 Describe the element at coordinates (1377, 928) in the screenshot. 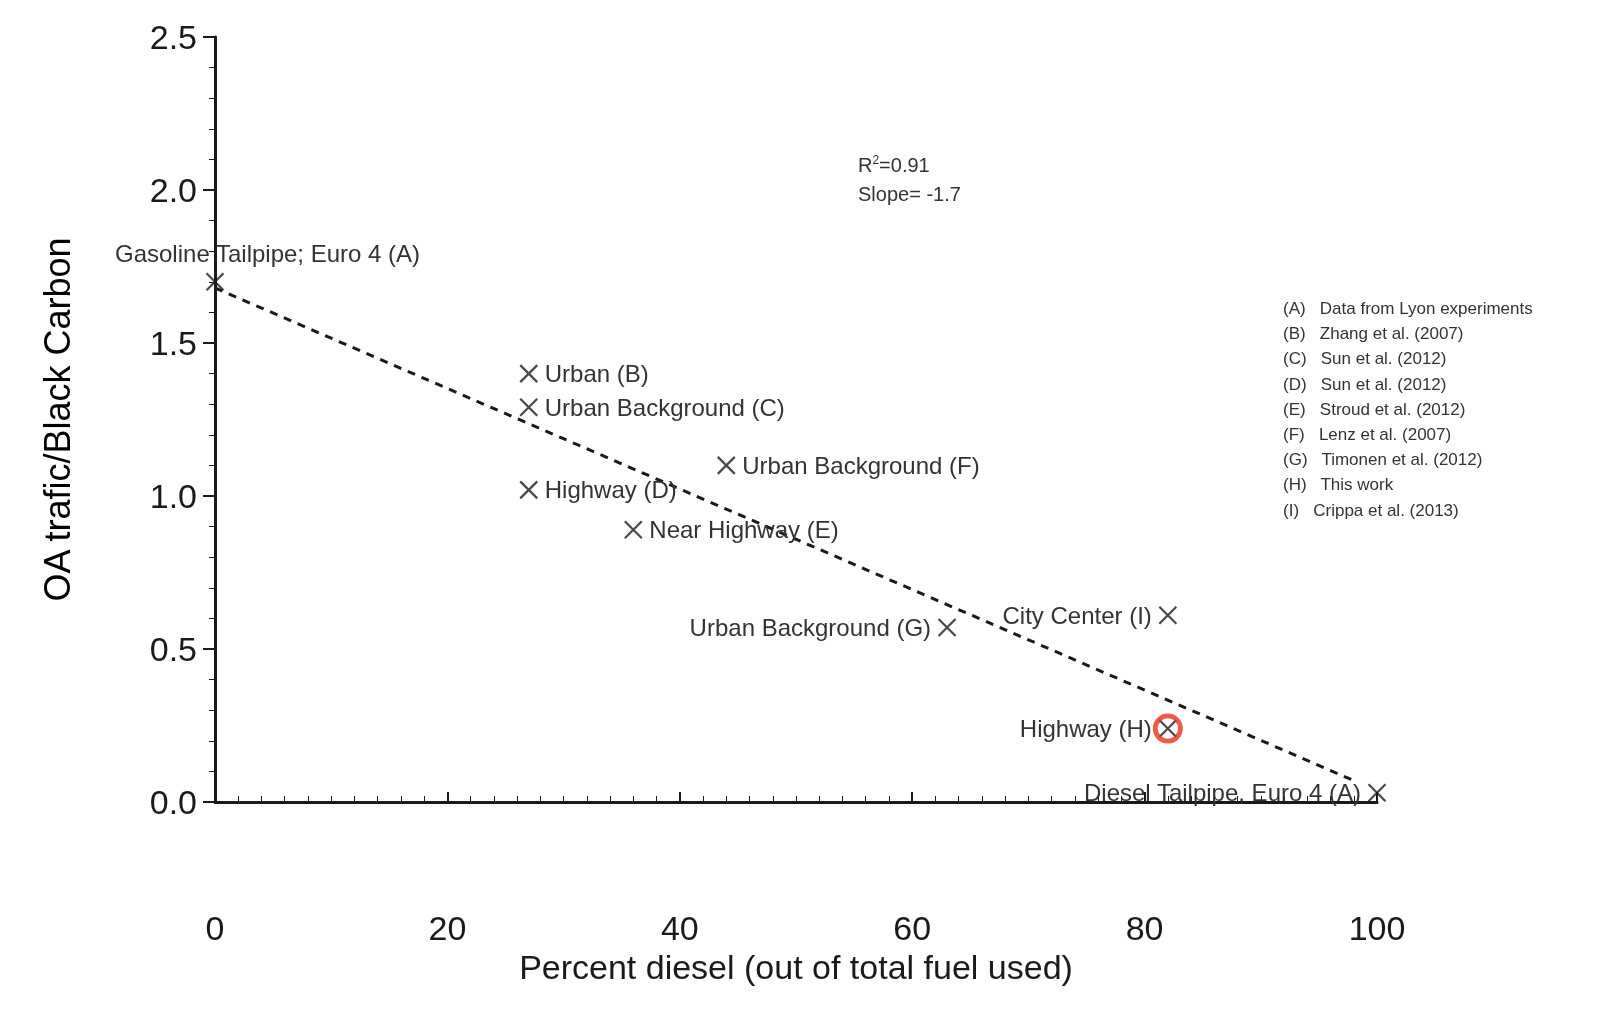

I see `x-tick-label: 100` at that location.